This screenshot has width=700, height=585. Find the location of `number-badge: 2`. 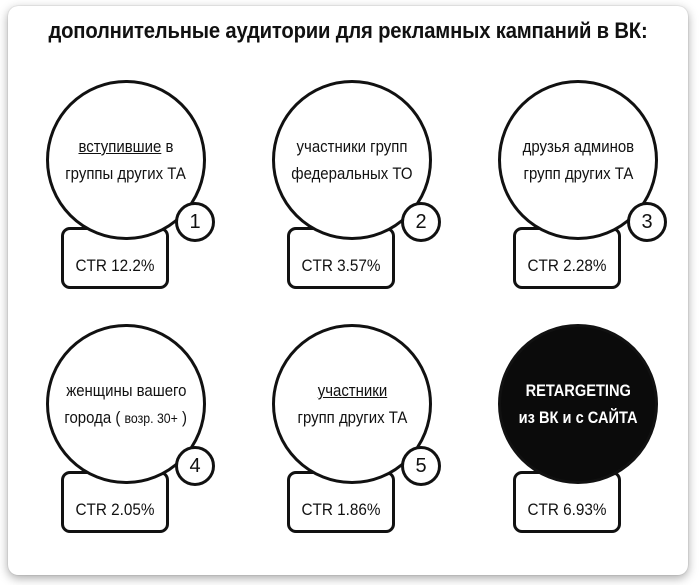

number-badge: 2 is located at coordinates (421, 222).